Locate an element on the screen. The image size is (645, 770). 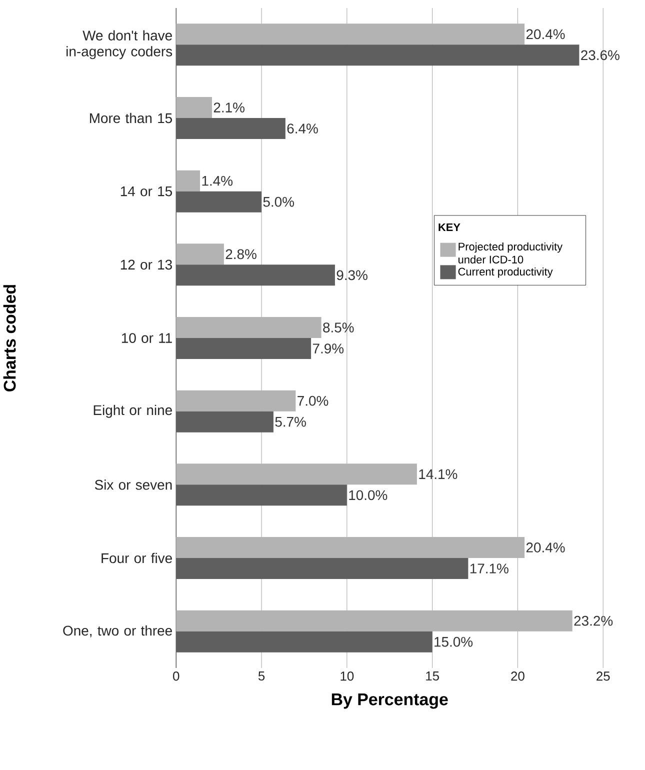
x-tick-label: 0 is located at coordinates (176, 676).